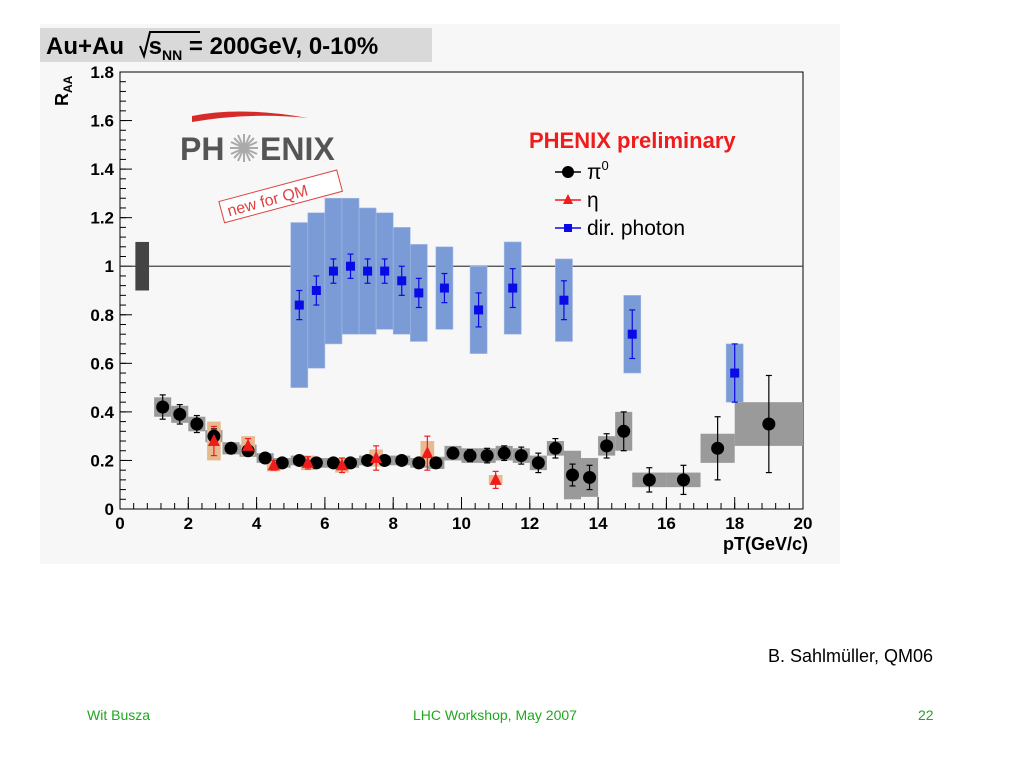 The height and width of the screenshot is (768, 1024). I want to click on x-tick-label: 16, so click(666, 523).